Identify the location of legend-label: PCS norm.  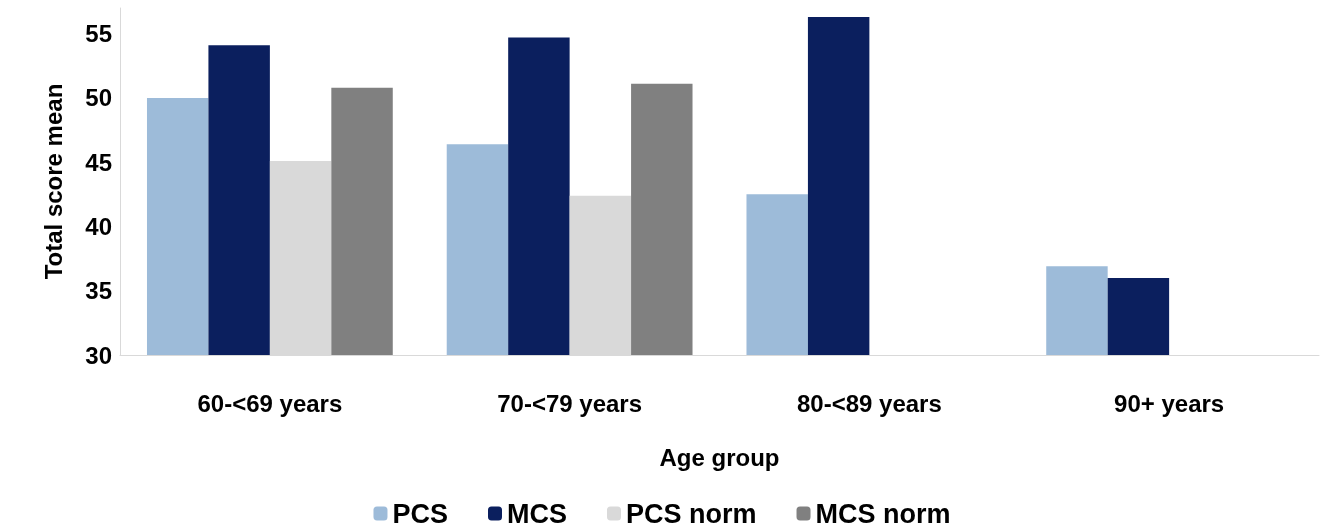
(691, 513).